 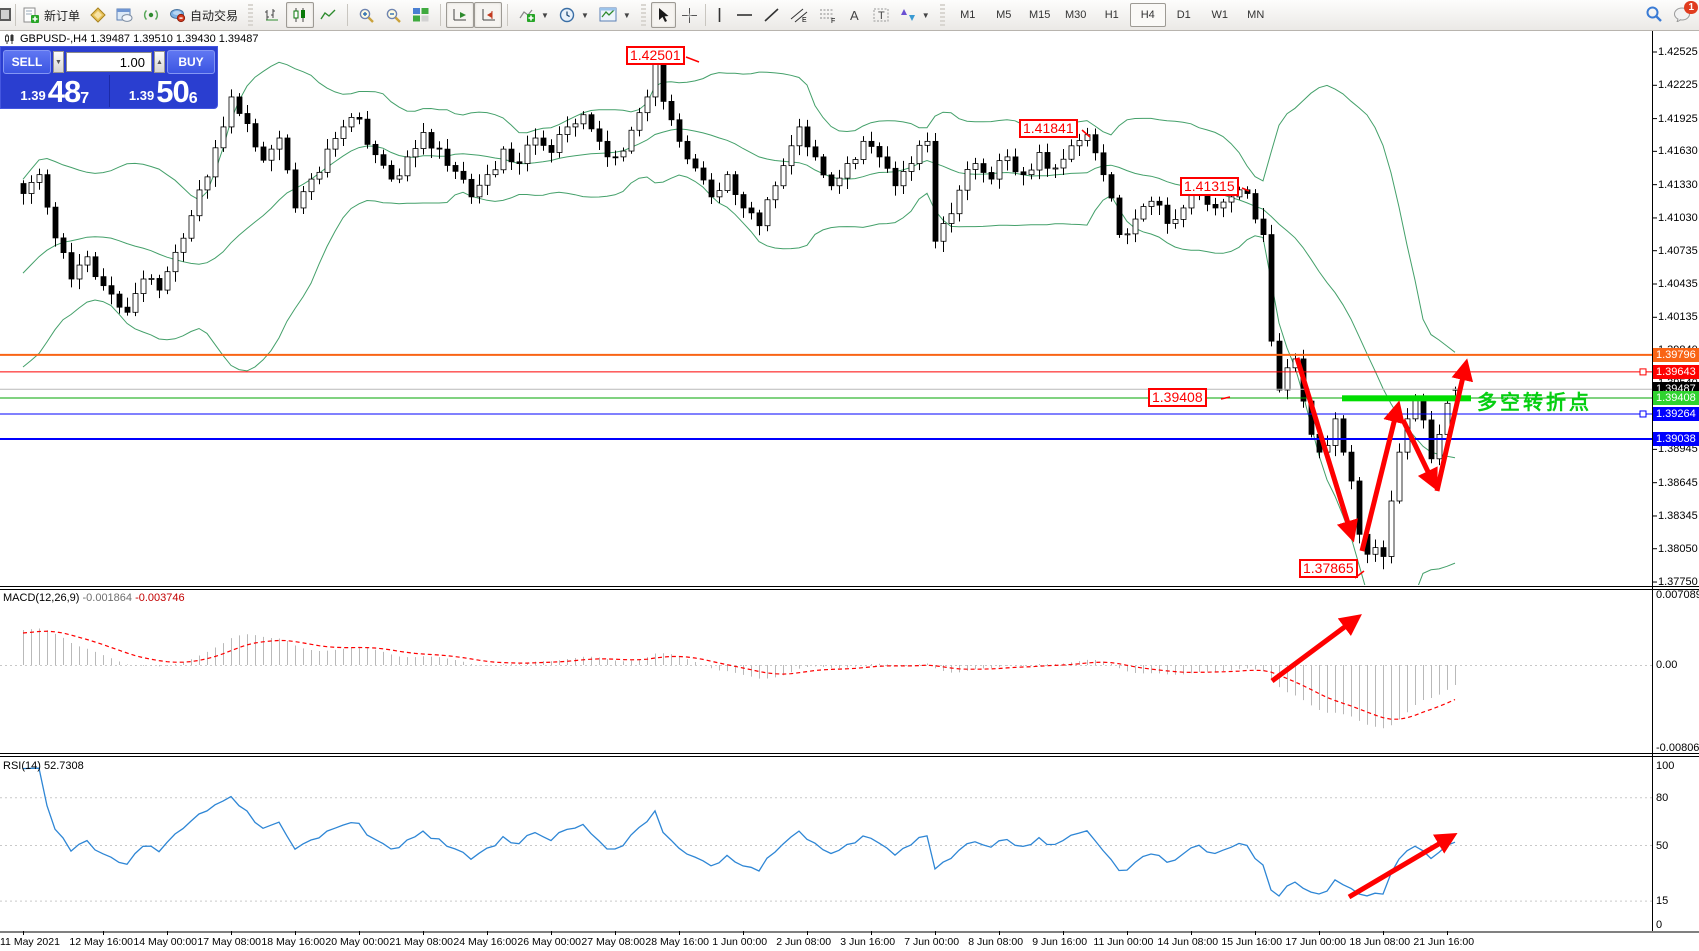 What do you see at coordinates (1654, 15) in the screenshot?
I see `search-icon` at bounding box center [1654, 15].